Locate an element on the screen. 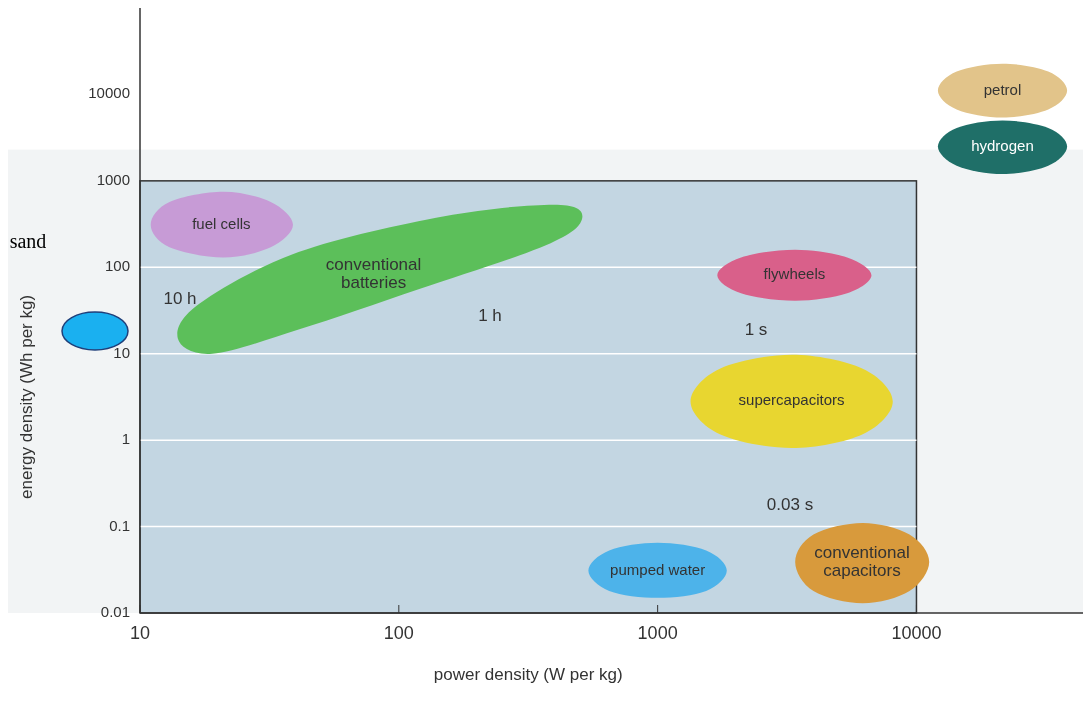 The image size is (1091, 704). annotation: 1 h is located at coordinates (490, 316).